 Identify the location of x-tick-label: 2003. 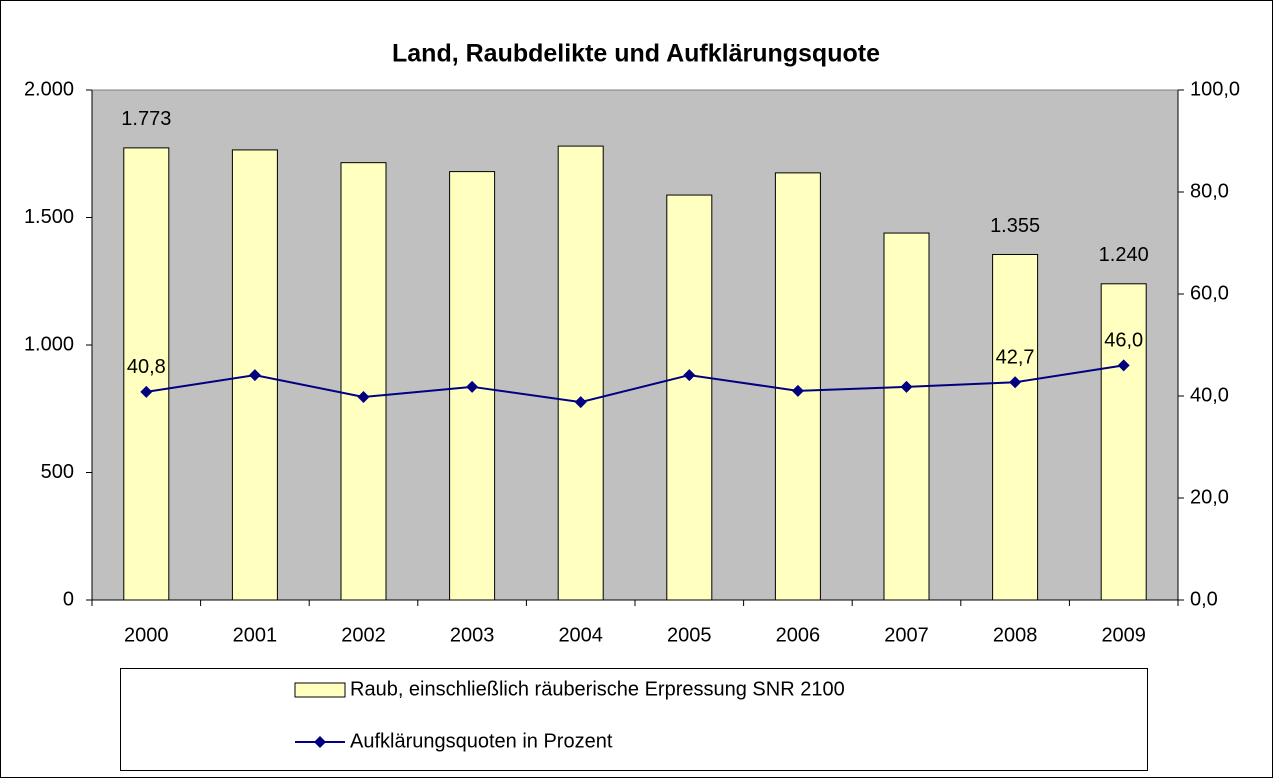
(472, 635).